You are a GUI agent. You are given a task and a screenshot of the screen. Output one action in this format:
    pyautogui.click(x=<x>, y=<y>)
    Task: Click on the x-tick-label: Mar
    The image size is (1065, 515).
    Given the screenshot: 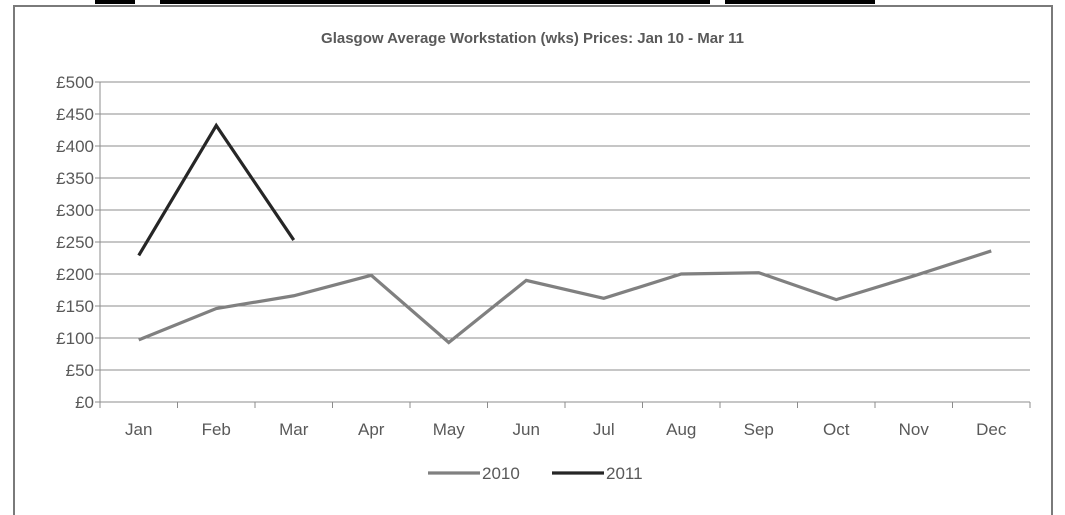 What is the action you would take?
    pyautogui.click(x=294, y=429)
    